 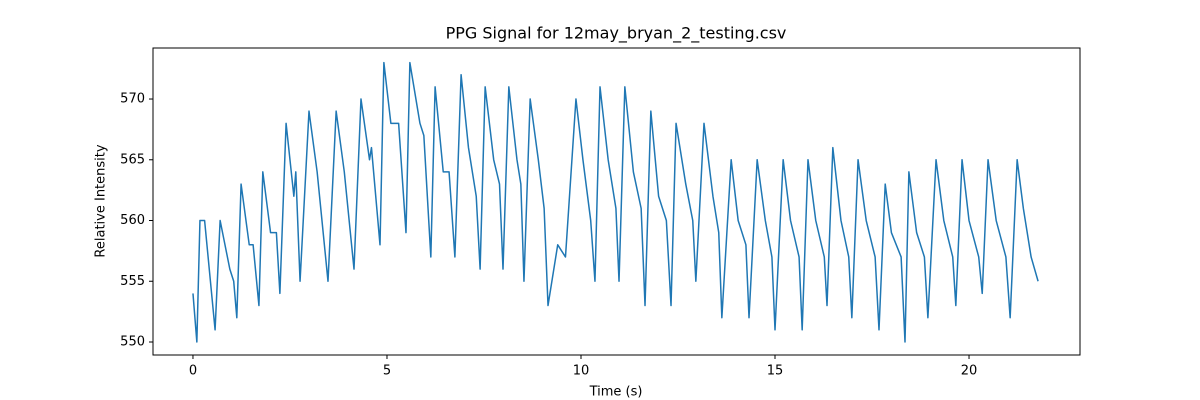 I want to click on x-tick-label: 10, so click(x=581, y=371).